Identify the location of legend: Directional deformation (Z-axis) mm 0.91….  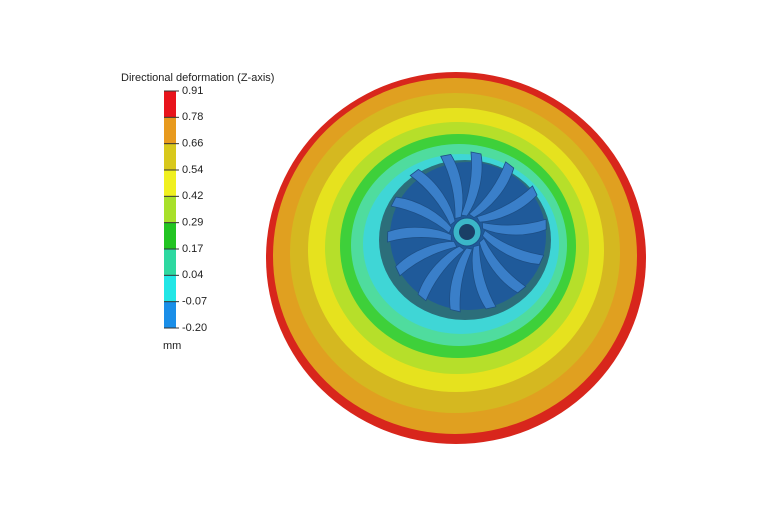
(197, 212).